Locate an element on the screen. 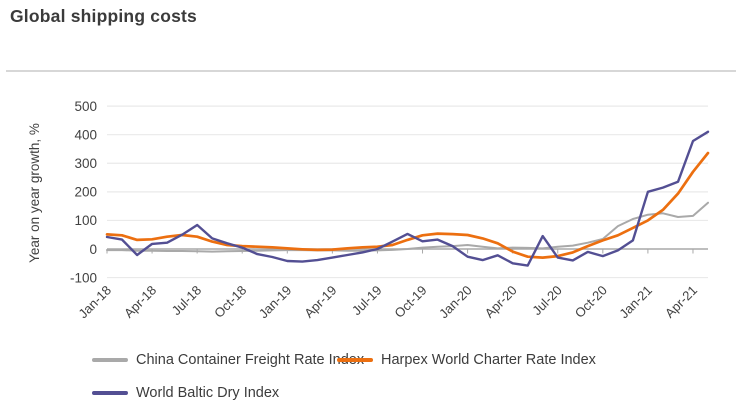  x-tick-label-Jan-20: Jan-20 is located at coordinates (455, 302).